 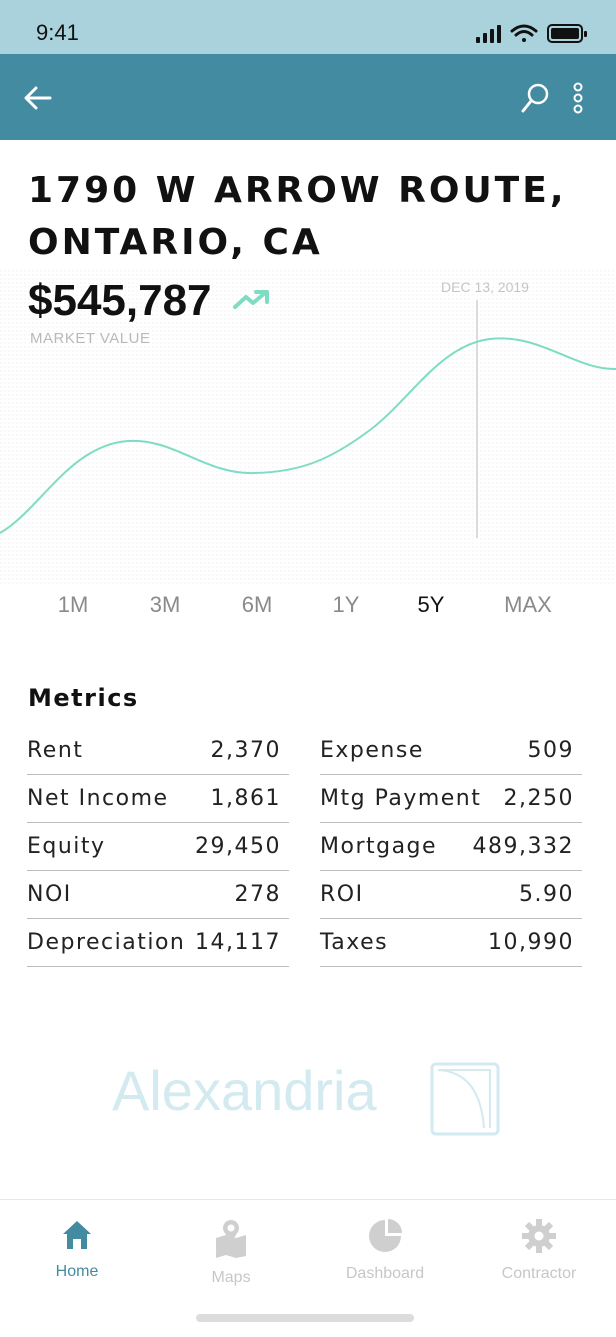 I want to click on property-address: 1790 W ARROW ROUTE, ONTARIO, CA, so click(x=308, y=217).